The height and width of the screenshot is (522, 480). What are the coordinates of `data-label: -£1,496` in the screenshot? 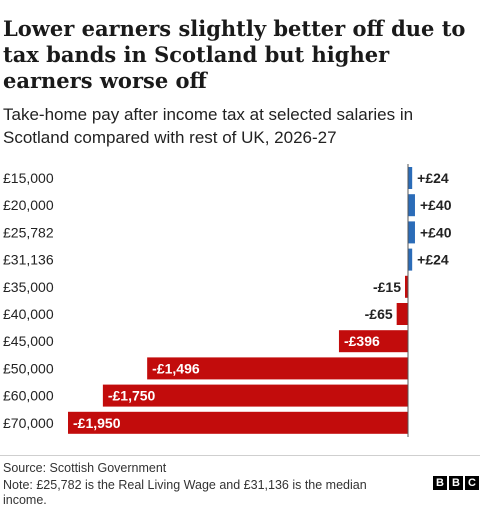 It's located at (176, 368).